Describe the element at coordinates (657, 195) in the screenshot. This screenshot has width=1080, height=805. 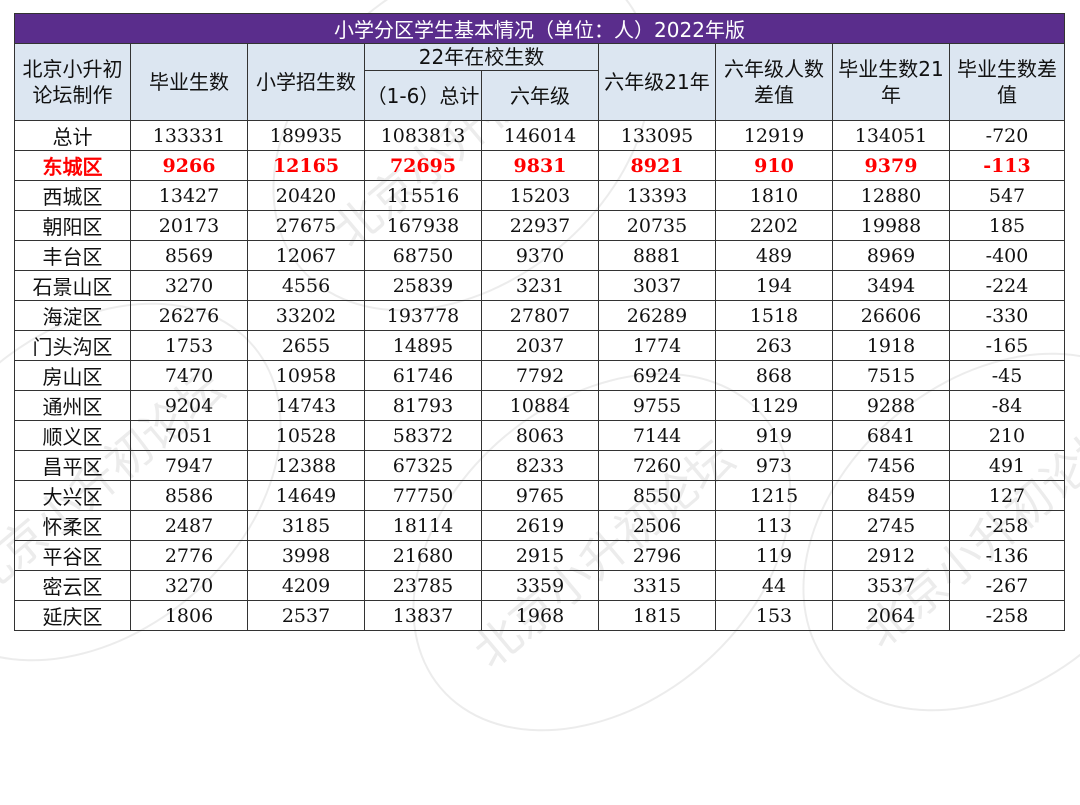
I see `cell-grade6-21: 13393` at that location.